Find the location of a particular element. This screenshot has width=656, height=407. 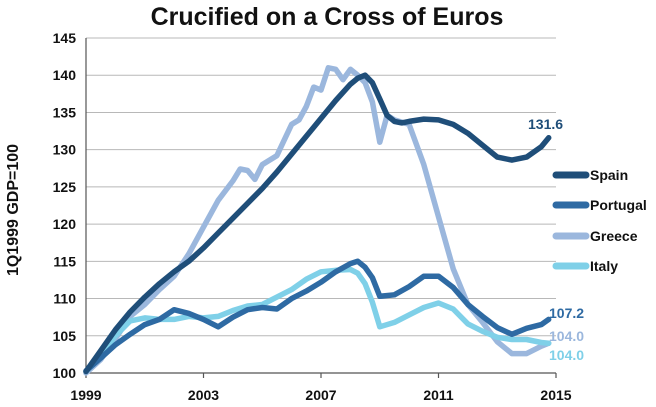

y-tick-label: 105 is located at coordinates (65, 336).